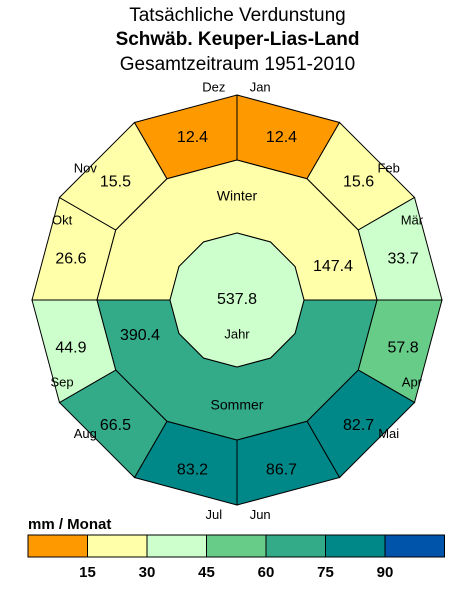  Describe the element at coordinates (385, 572) in the screenshot. I see `legend-tick-90: 90` at that location.